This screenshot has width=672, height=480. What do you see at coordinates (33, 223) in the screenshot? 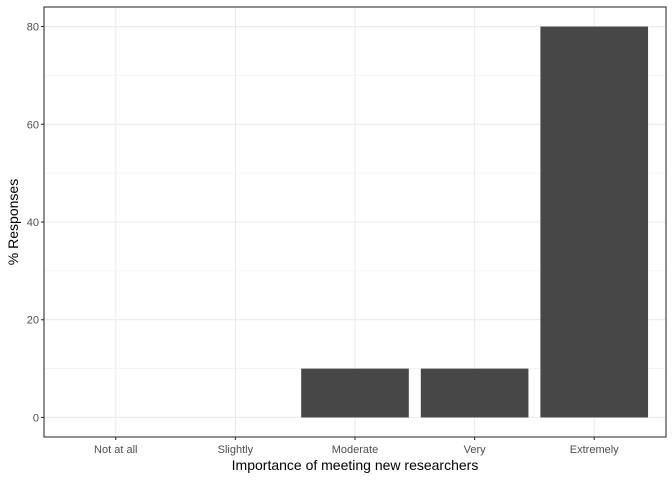
I see `y-tick-label: 40` at bounding box center [33, 223].